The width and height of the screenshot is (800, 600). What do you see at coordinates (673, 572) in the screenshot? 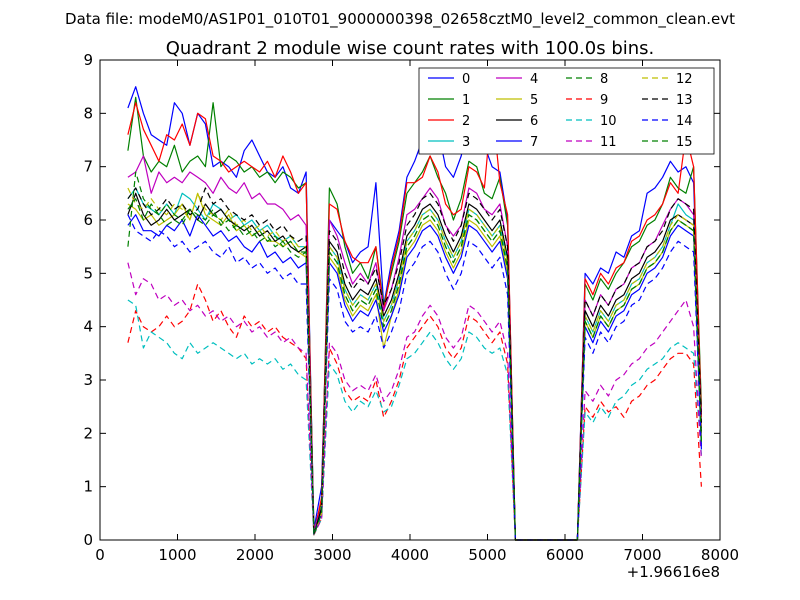
I see `x-axis-offset-label: +1.96616e8` at bounding box center [673, 572].